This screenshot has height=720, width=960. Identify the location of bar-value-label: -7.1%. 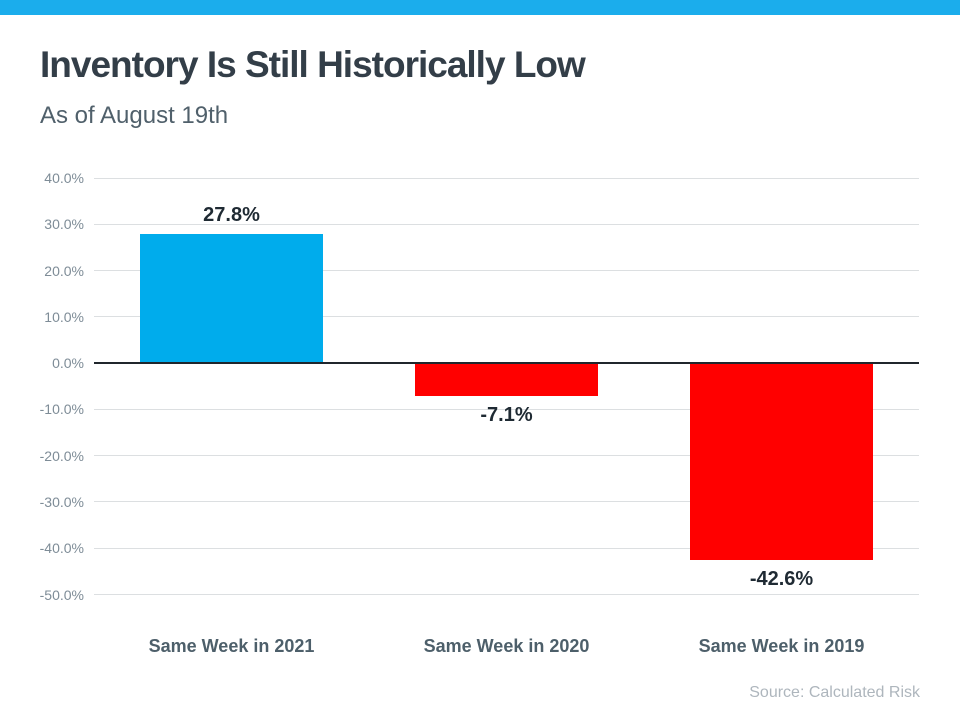
(506, 414).